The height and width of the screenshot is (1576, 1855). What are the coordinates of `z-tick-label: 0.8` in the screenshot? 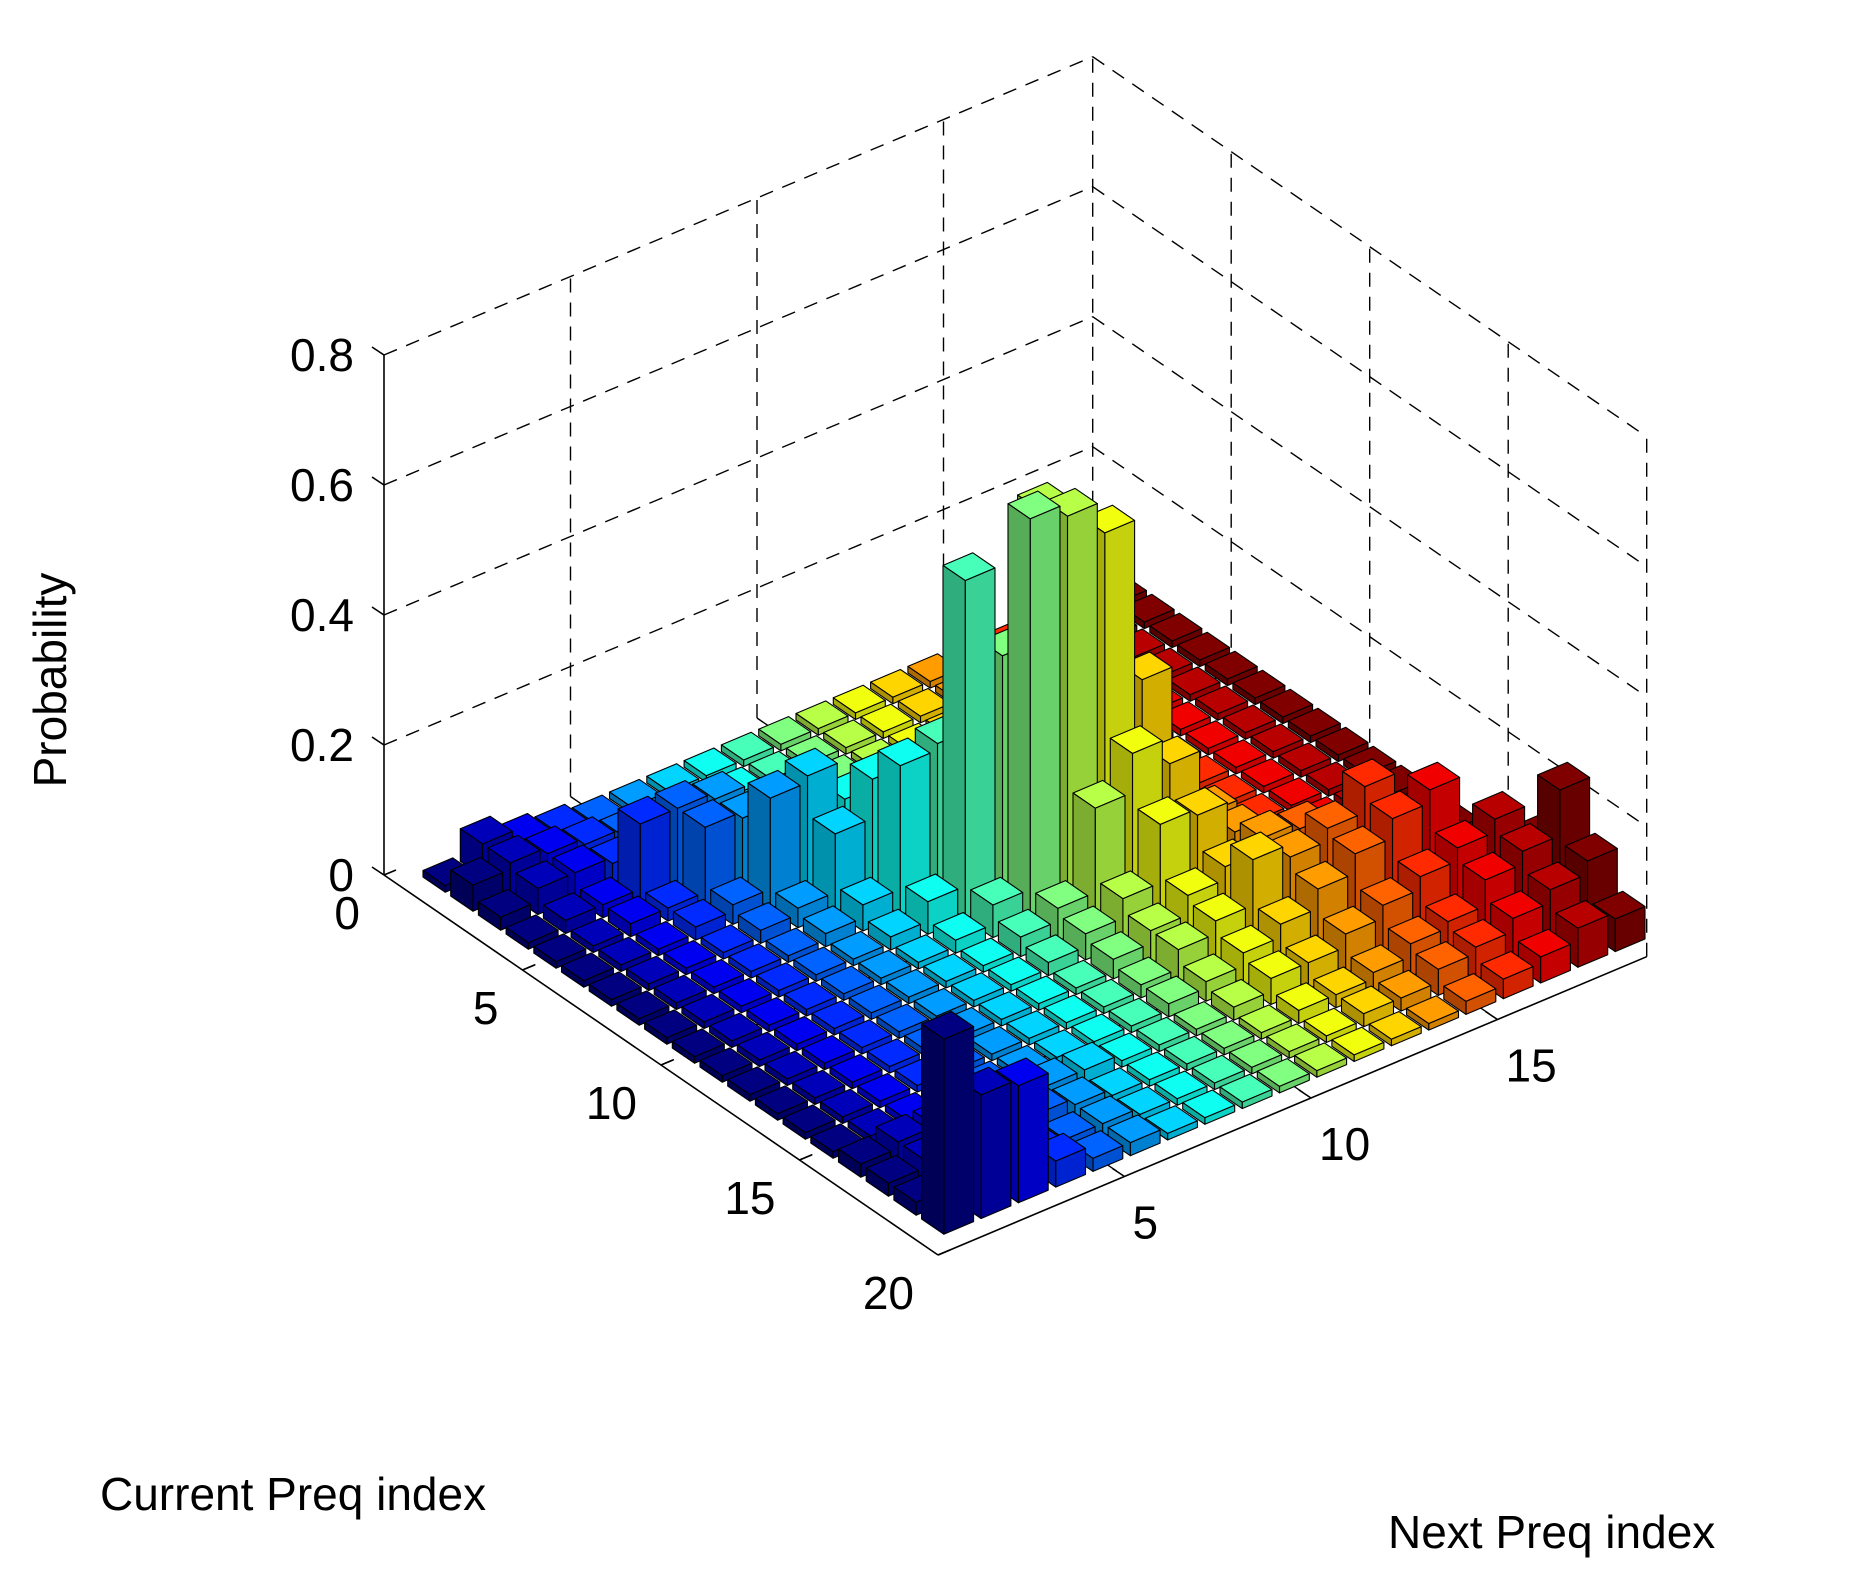 It's located at (322, 355).